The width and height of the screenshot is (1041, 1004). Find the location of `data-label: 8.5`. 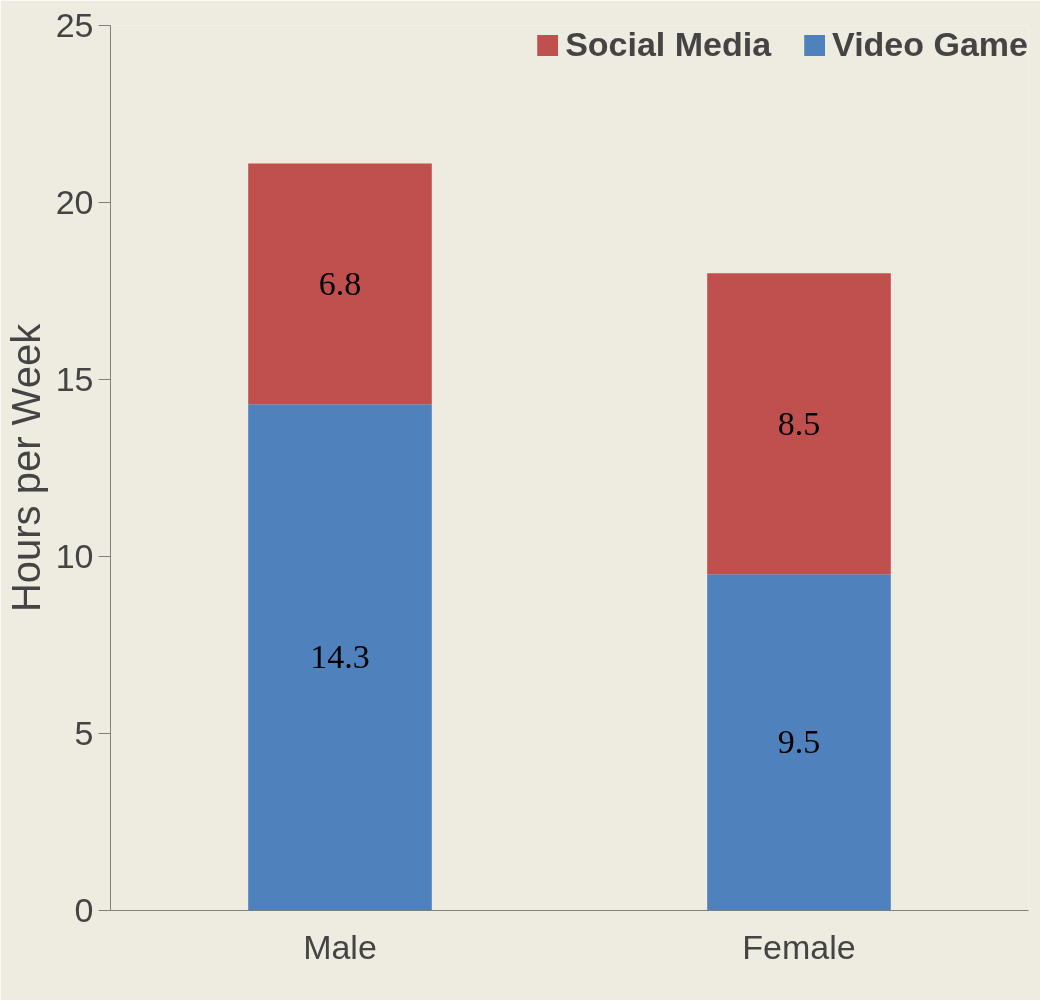

data-label: 8.5 is located at coordinates (799, 423).